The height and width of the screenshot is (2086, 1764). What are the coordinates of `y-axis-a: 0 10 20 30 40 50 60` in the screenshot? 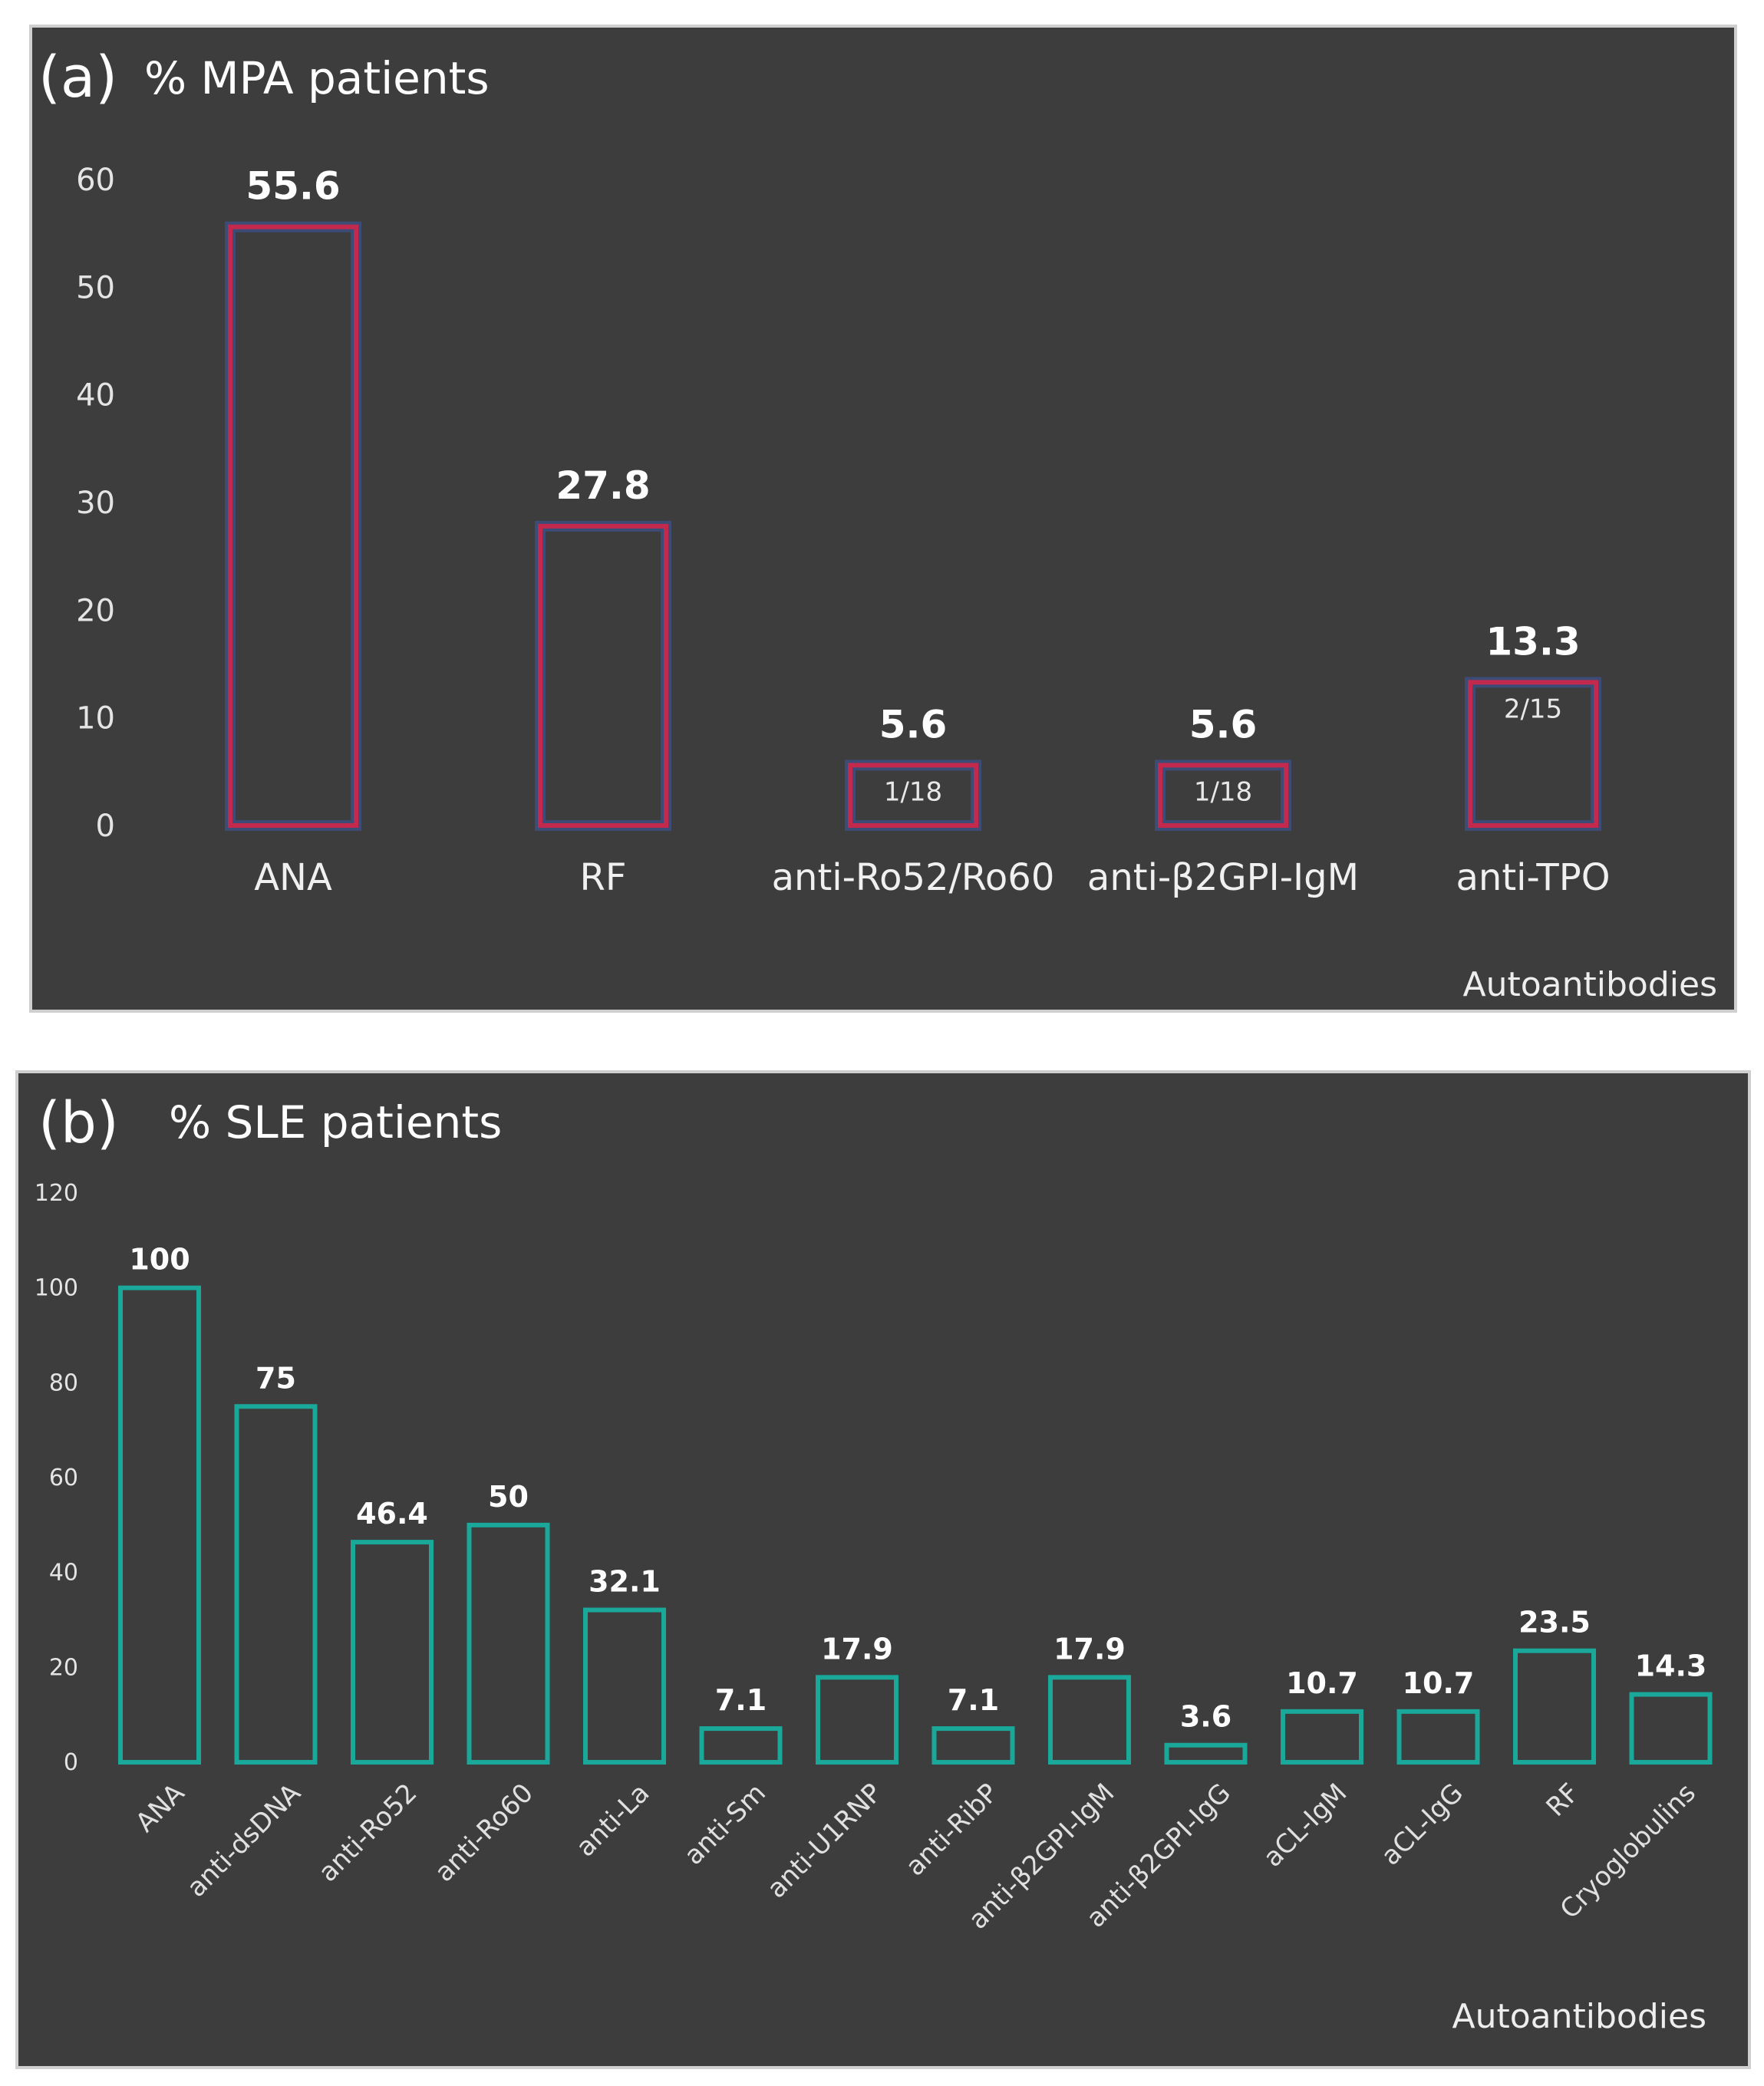 It's located at (96, 503).